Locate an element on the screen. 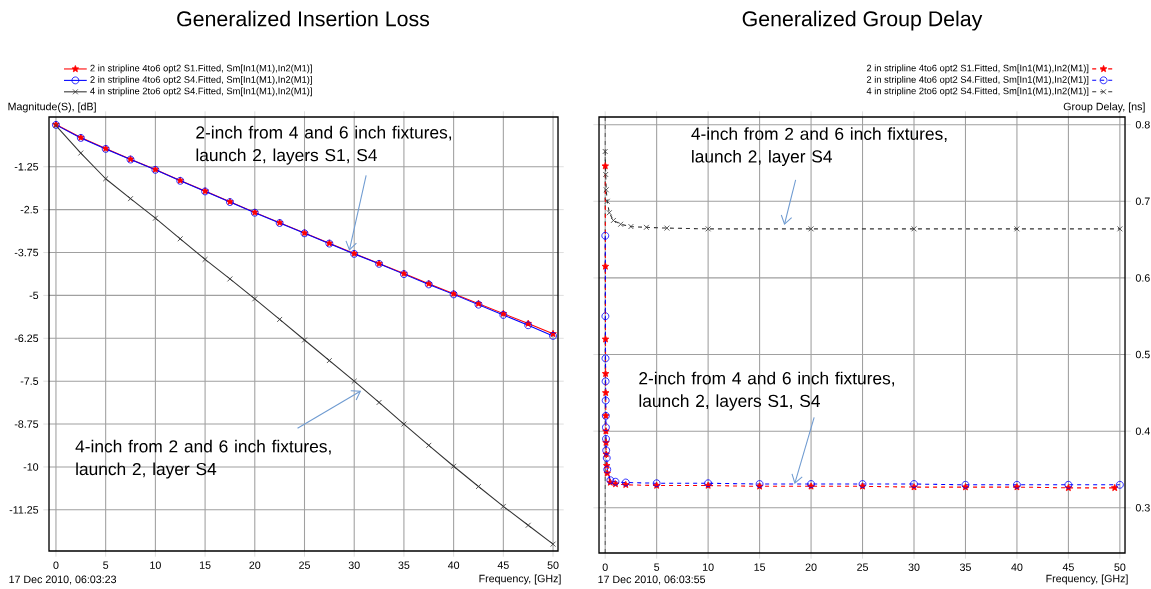 This screenshot has height=589, width=1151. y-tick-label: 0.7 is located at coordinates (1142, 201).